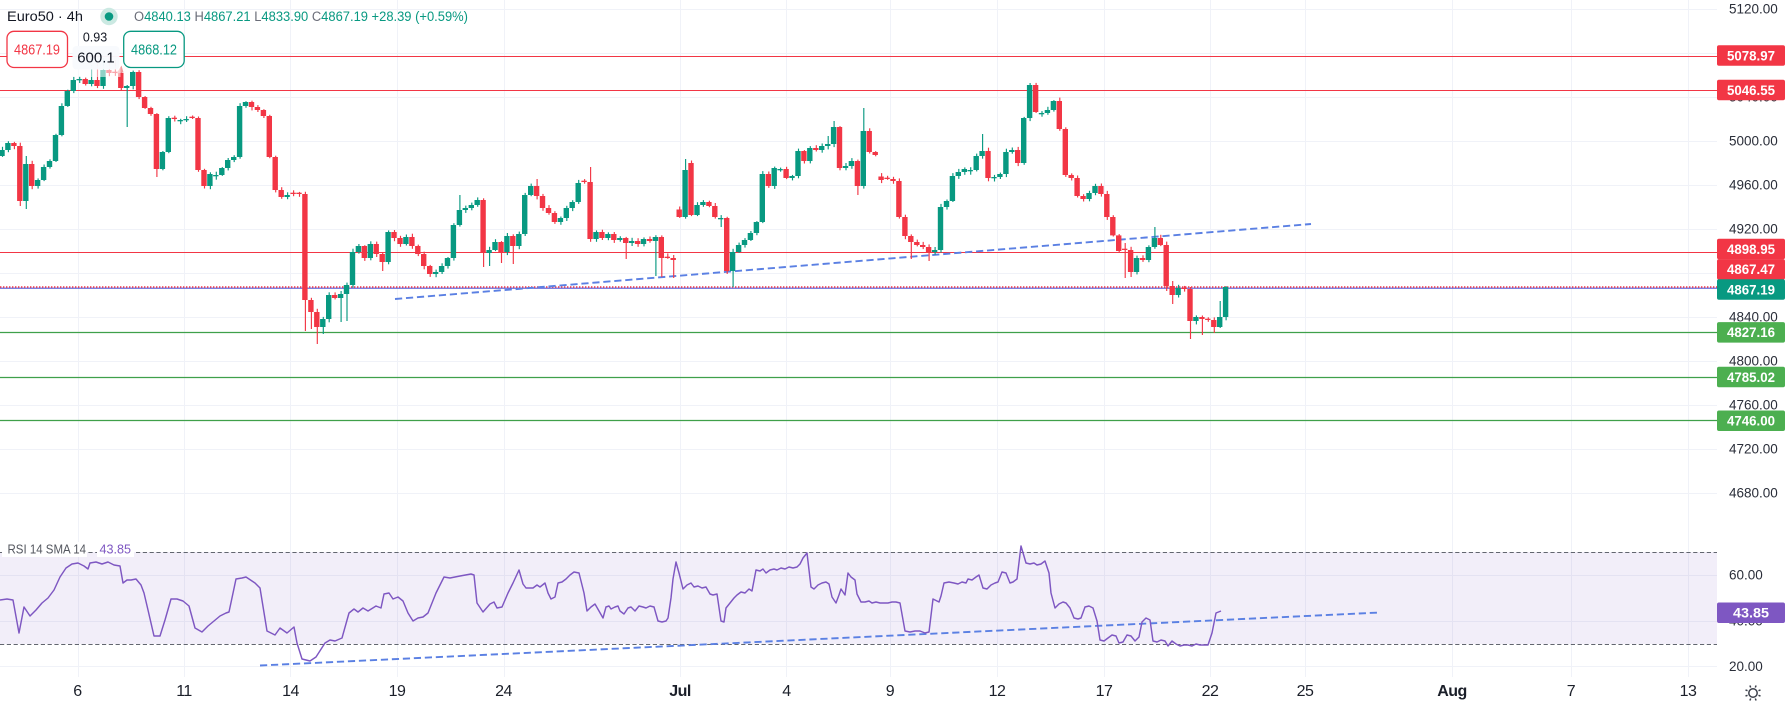 The width and height of the screenshot is (1785, 703). What do you see at coordinates (1753, 317) in the screenshot?
I see `svg-text: 4840.00` at bounding box center [1753, 317].